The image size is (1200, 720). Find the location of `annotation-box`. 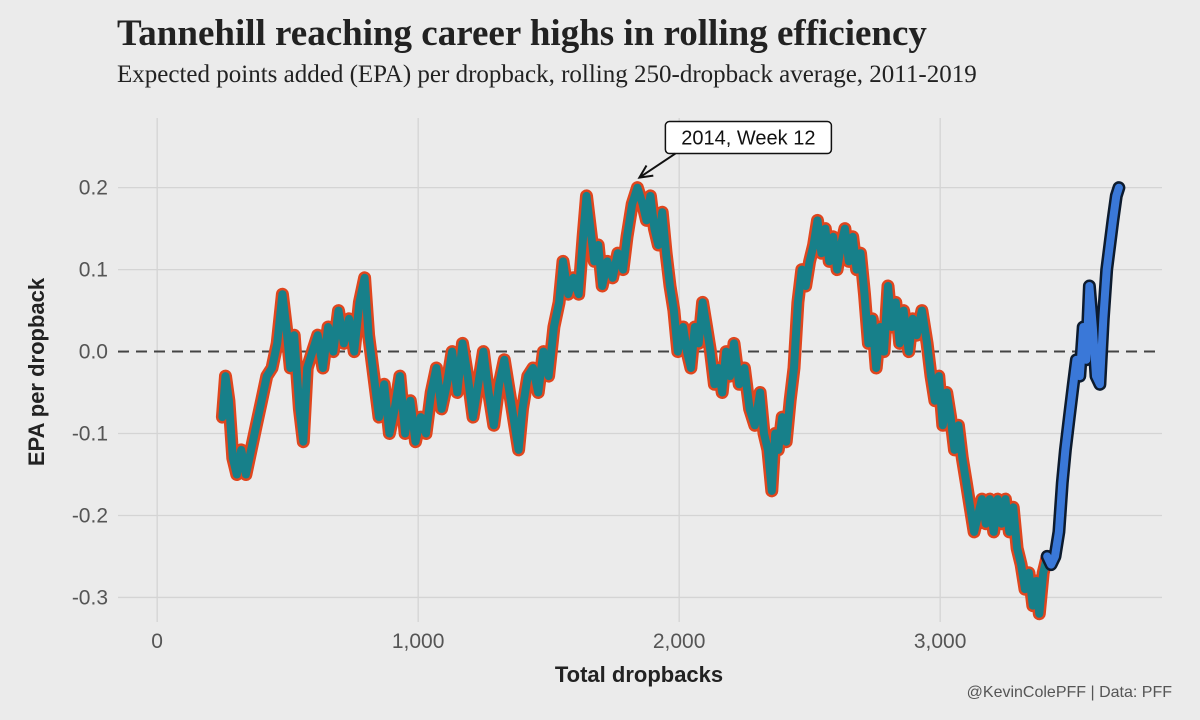

annotation-box is located at coordinates (748, 137).